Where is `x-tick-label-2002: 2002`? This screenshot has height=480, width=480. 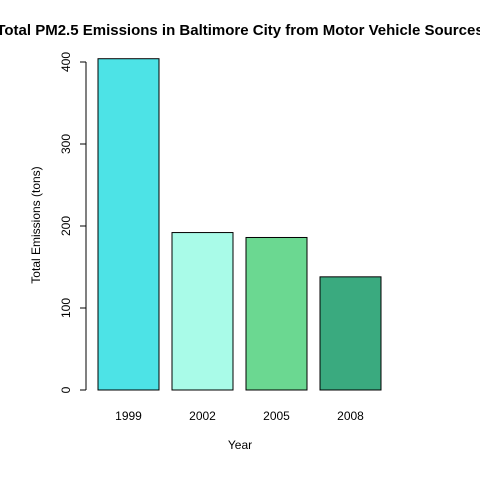
x-tick-label-2002: 2002 is located at coordinates (202, 416).